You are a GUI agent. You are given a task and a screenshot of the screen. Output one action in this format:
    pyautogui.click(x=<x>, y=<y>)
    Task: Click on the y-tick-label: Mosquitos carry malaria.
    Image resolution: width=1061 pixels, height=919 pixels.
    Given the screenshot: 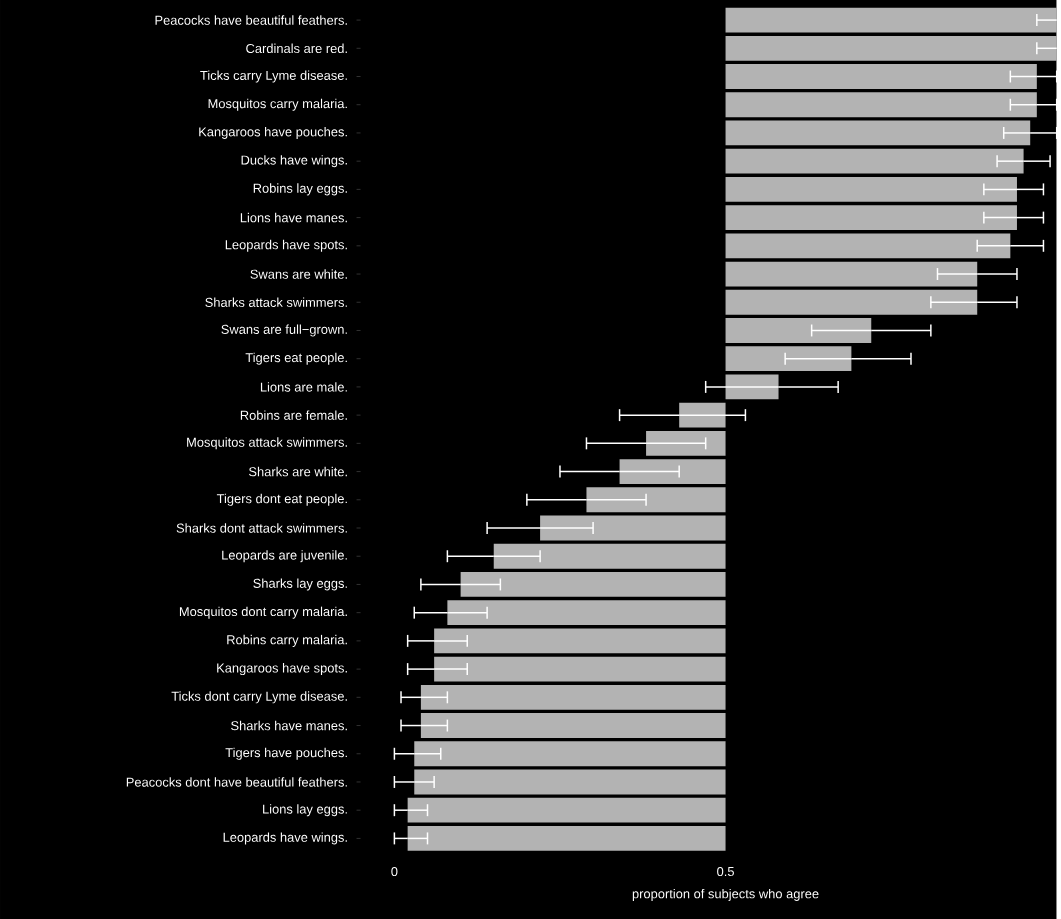 What is the action you would take?
    pyautogui.click(x=277, y=104)
    